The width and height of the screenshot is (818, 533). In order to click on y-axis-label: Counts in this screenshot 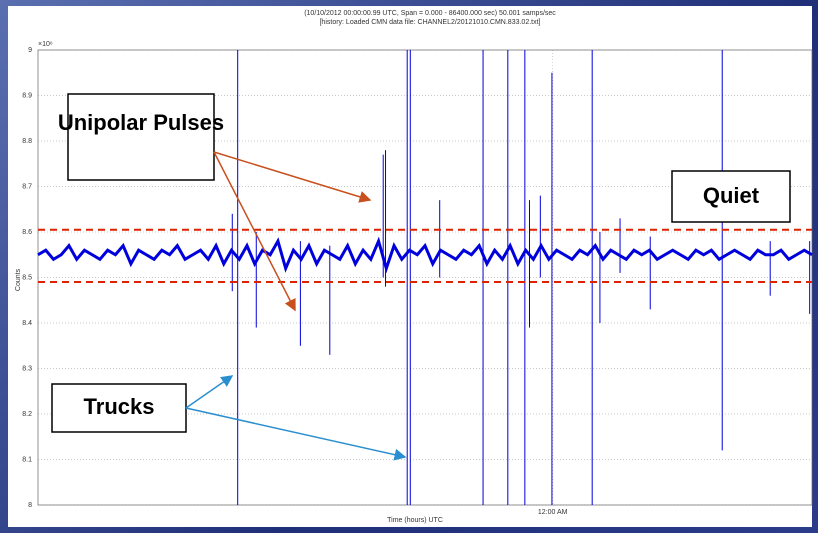, I will do `click(18, 279)`.